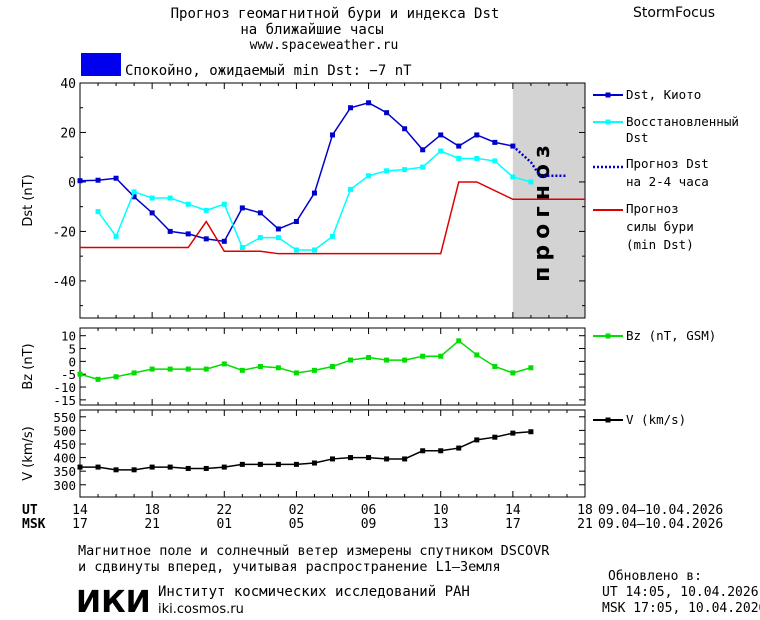 Image resolution: width=760 pixels, height=620 pixels. Describe the element at coordinates (513, 510) in the screenshot. I see `ut-tick-label: 14` at that location.